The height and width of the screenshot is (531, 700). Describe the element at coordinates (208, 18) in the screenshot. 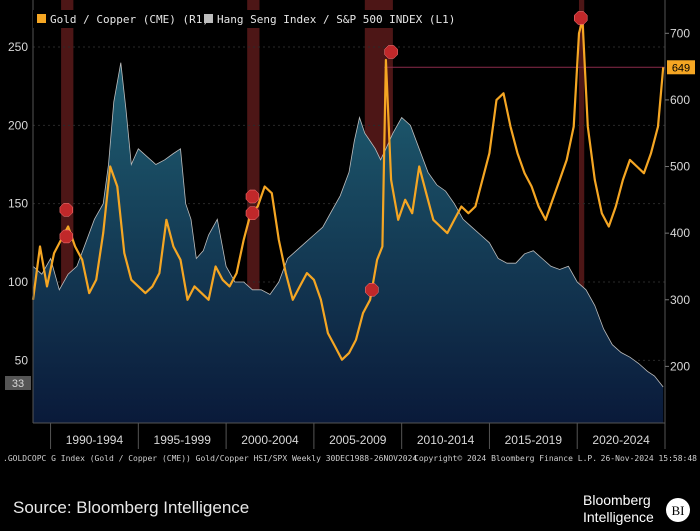

I see `legend-swatch-hsi-spx` at that location.